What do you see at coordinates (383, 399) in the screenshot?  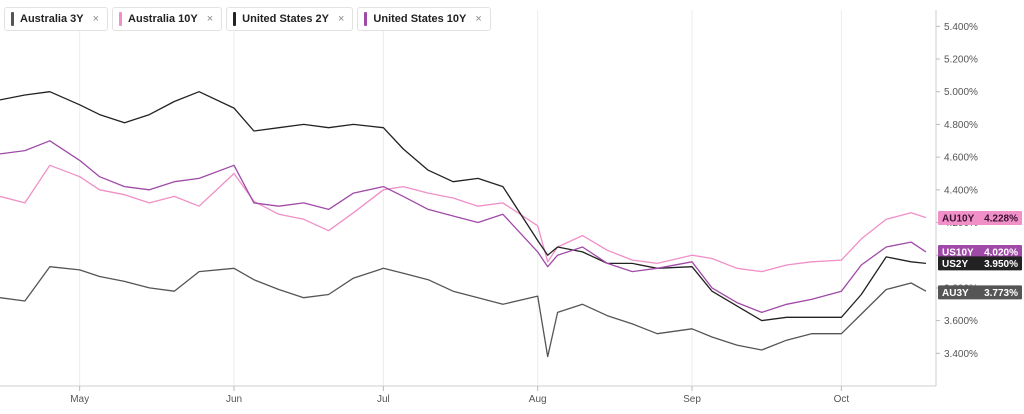 I see `x-tick-label: Jul` at bounding box center [383, 399].